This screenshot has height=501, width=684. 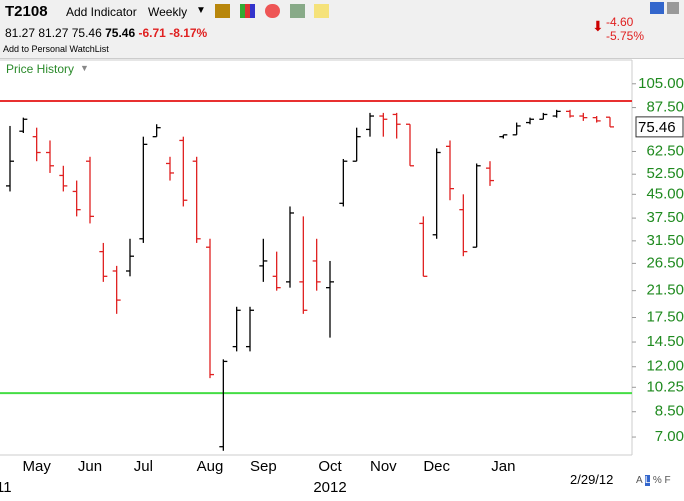 I want to click on change-pct: -8.17%, so click(x=188, y=33).